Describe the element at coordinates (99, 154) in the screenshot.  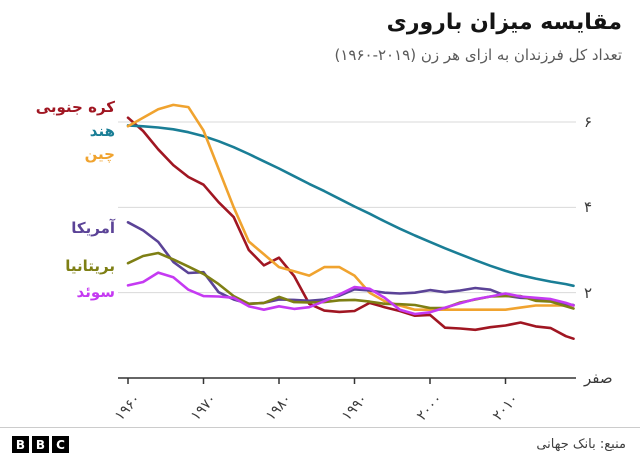
I see `series-label-china: چین` at that location.